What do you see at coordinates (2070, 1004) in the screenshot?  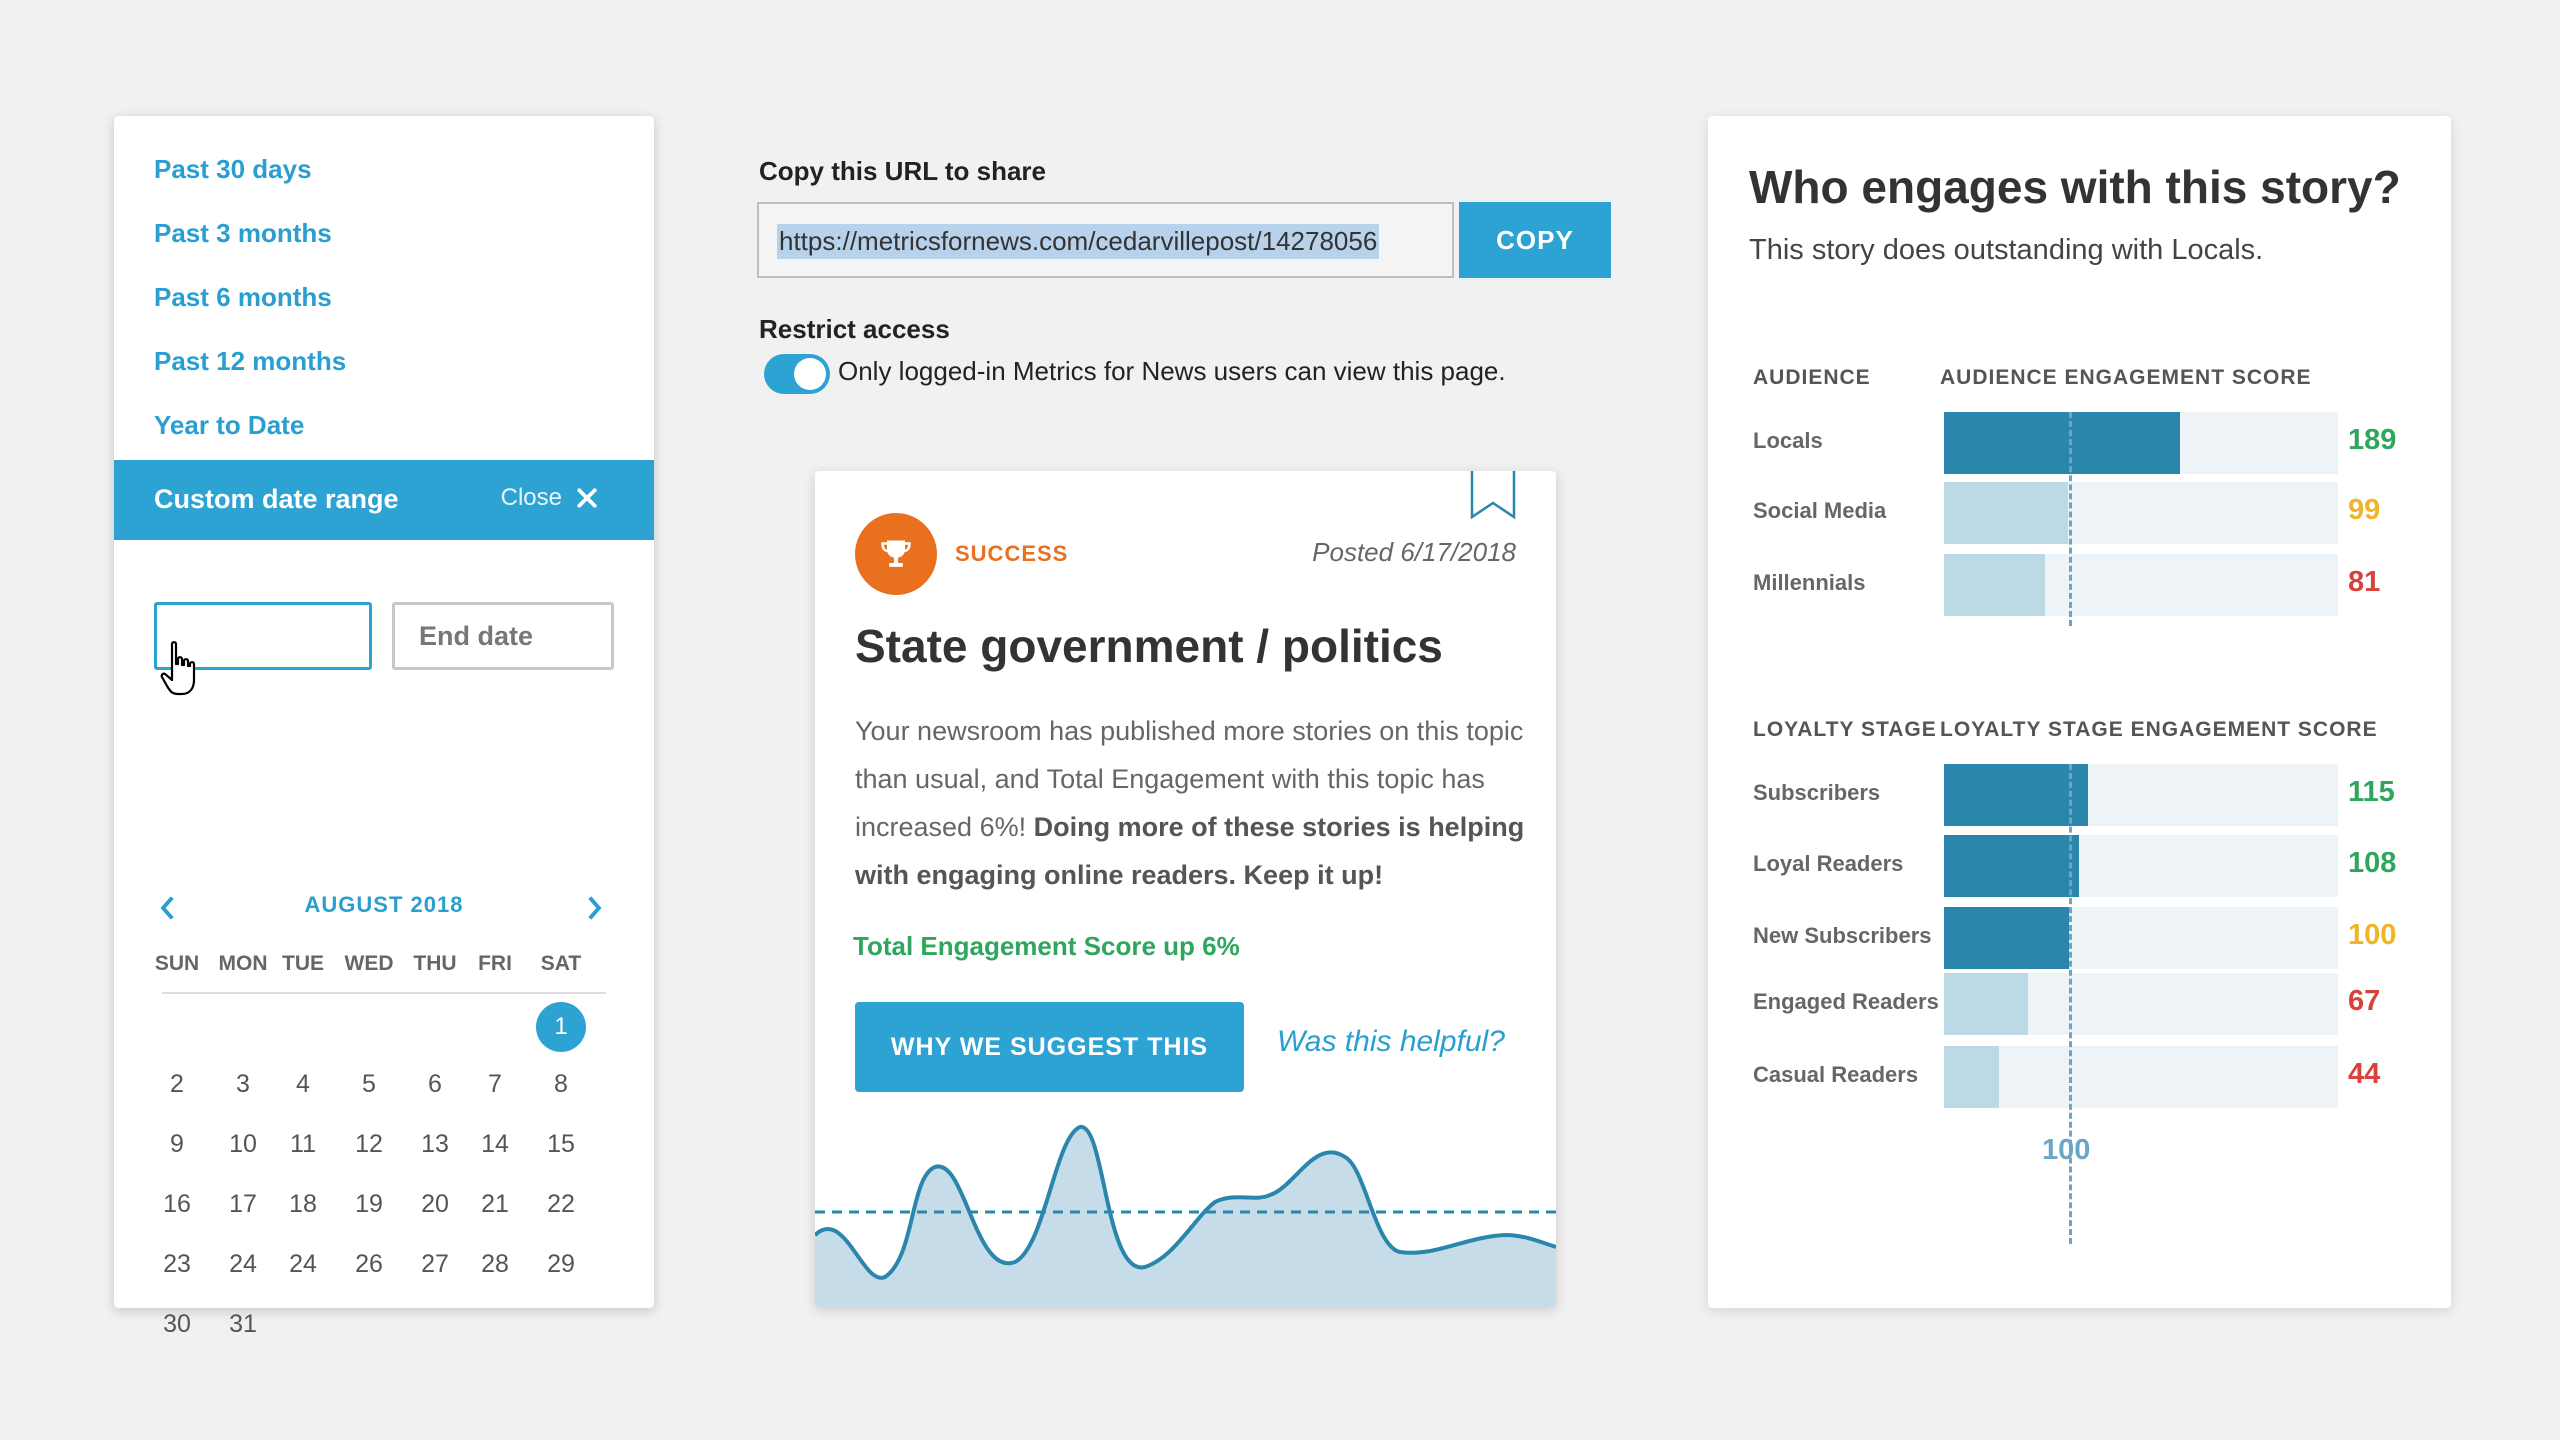 I see `reference-line-loyalty` at bounding box center [2070, 1004].